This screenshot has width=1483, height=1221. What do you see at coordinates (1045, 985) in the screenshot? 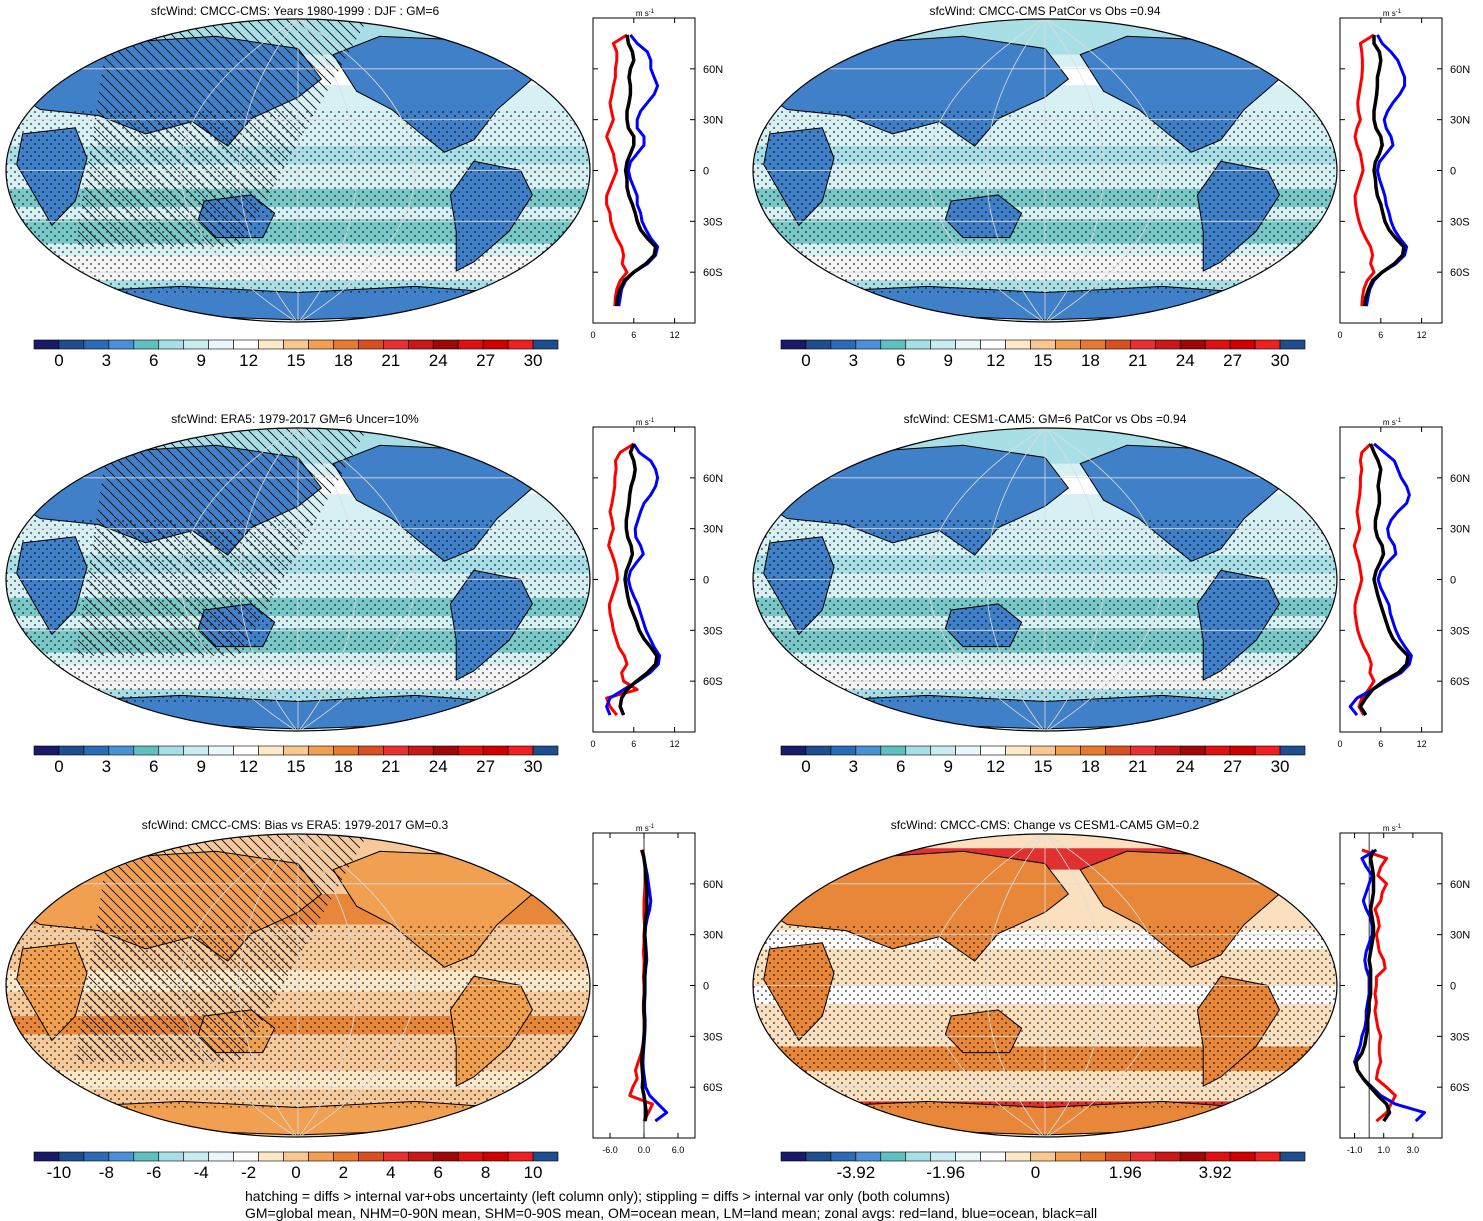
I see `p6-map` at bounding box center [1045, 985].